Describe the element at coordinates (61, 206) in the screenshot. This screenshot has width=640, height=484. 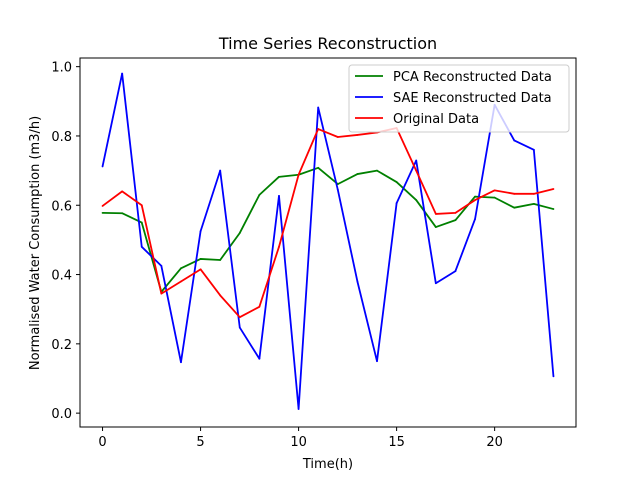
I see `y-tick-label: 0.6` at that location.